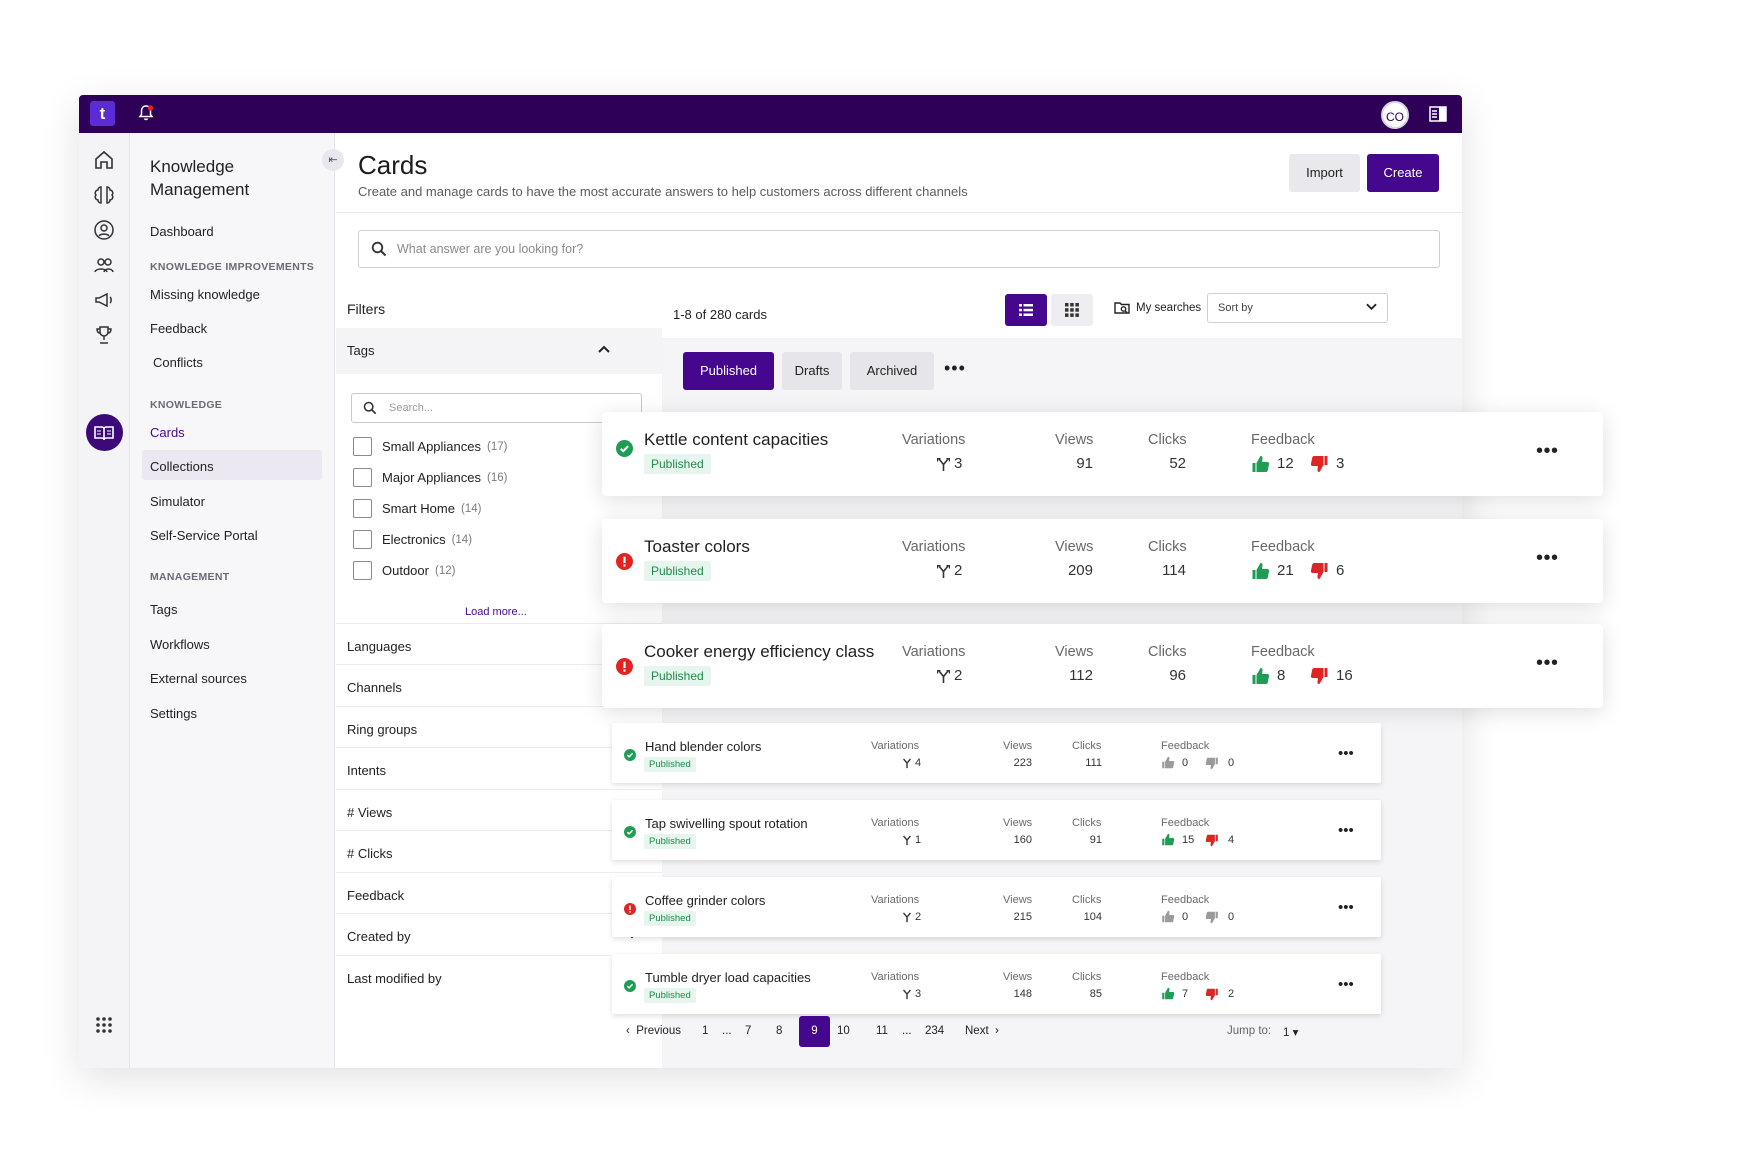  I want to click on status-ok-icon, so click(624, 448).